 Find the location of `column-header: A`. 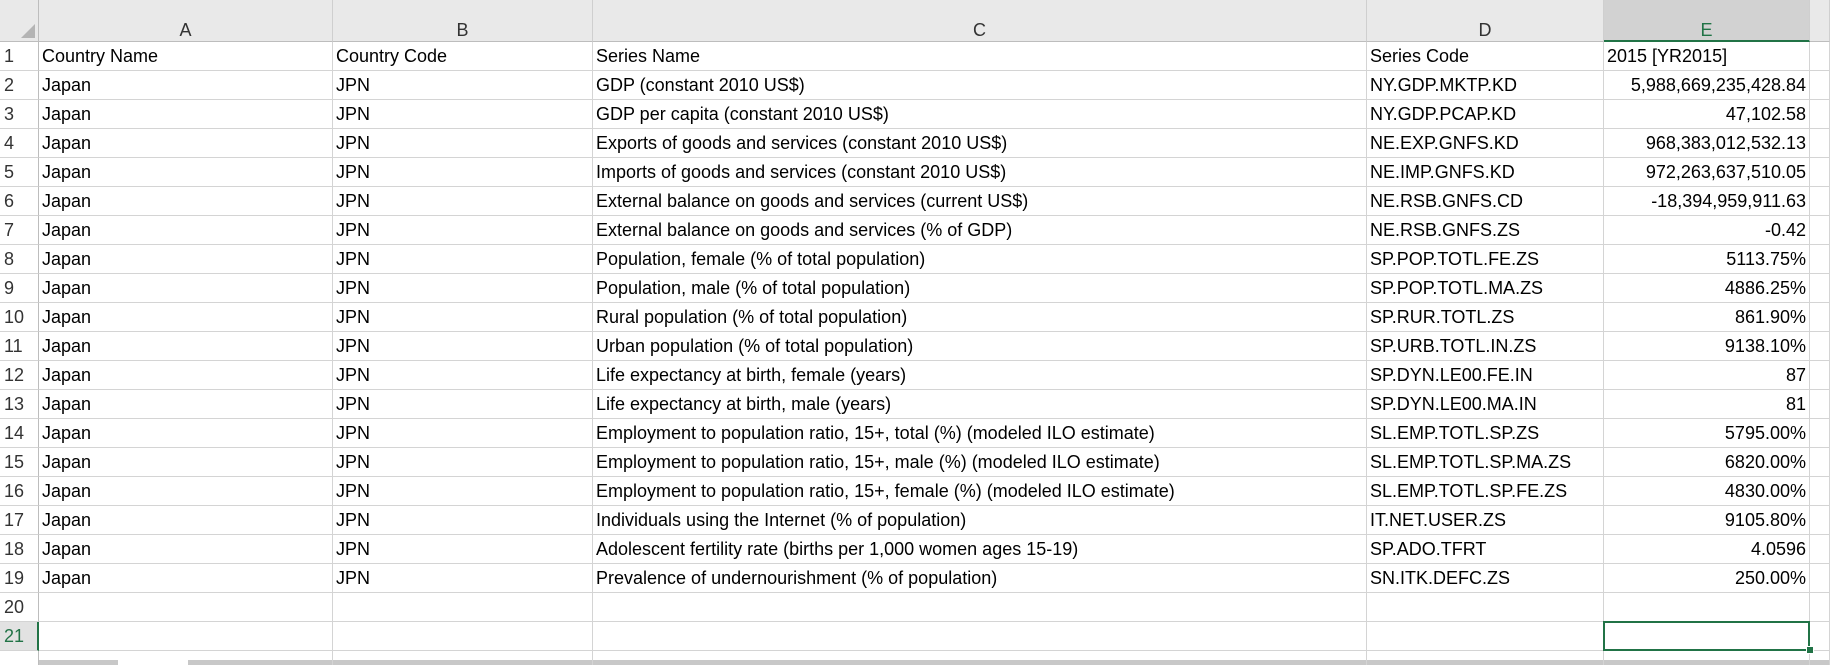

column-header: A is located at coordinates (186, 21).